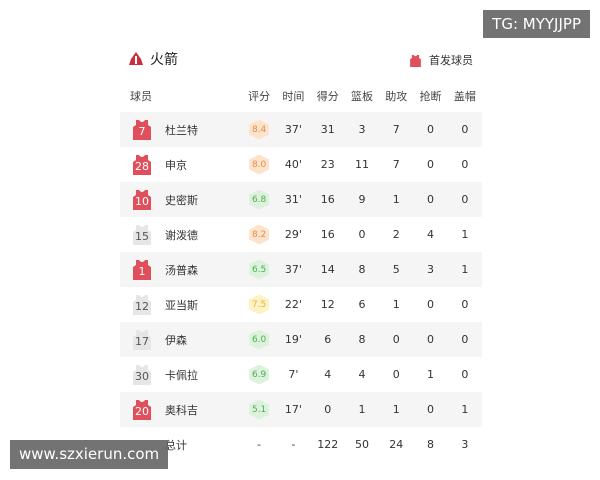 The height and width of the screenshot is (480, 600). I want to click on jersey-number: 1, so click(142, 271).